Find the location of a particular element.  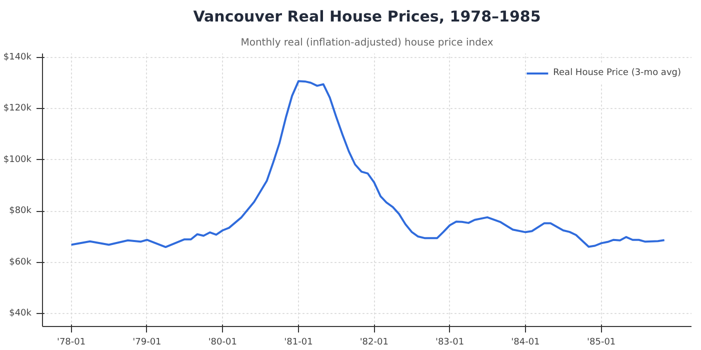

x-tick-label: '84-01 is located at coordinates (525, 343).